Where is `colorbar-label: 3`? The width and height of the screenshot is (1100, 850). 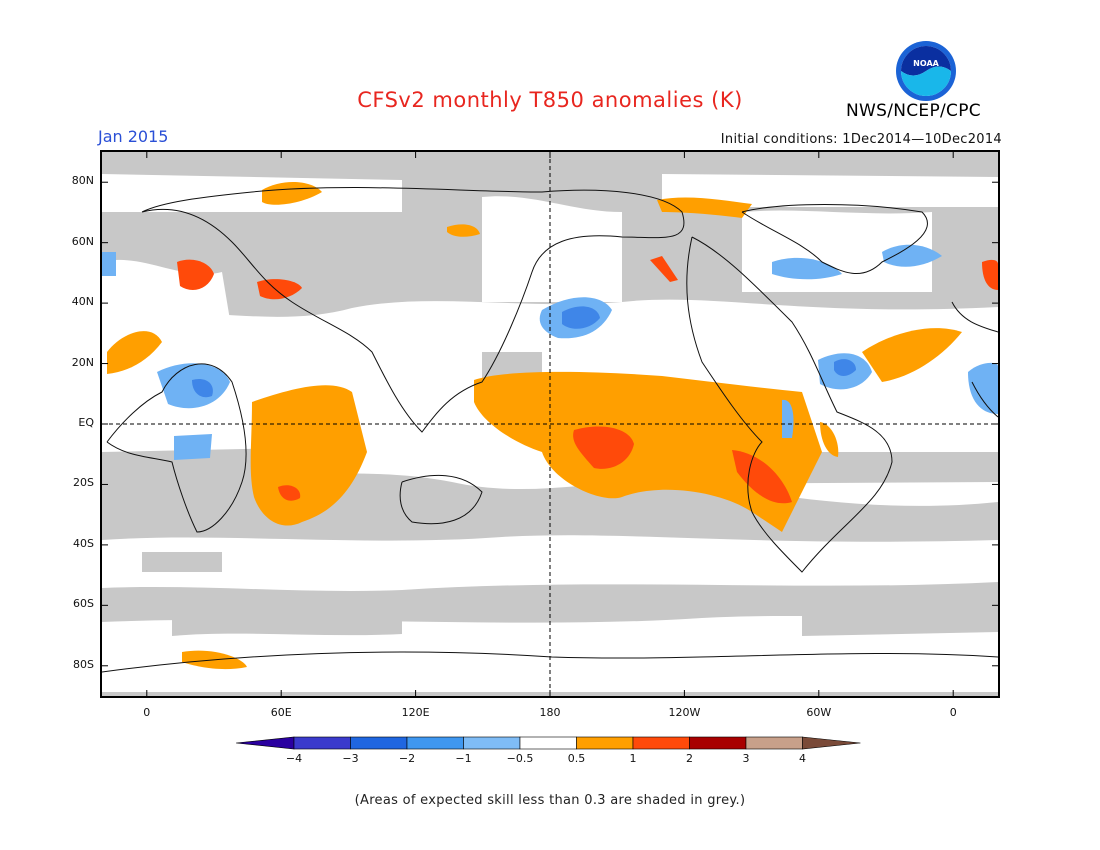
colorbar-label: 3 is located at coordinates (746, 758).